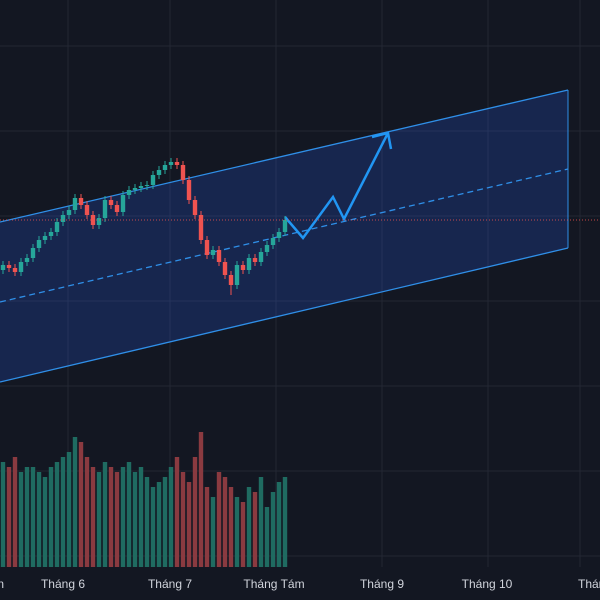  Describe the element at coordinates (273, 584) in the screenshot. I see `x-tick-label: Tháng Tám` at that location.